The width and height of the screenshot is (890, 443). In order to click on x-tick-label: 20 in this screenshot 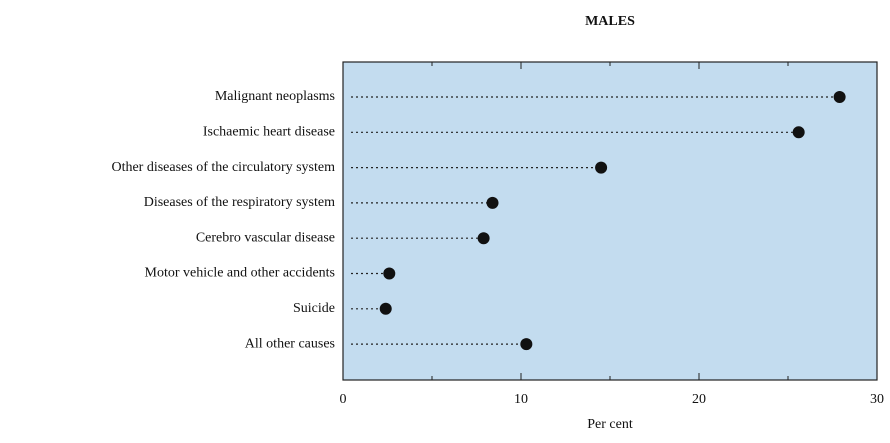, I will do `click(699, 399)`.